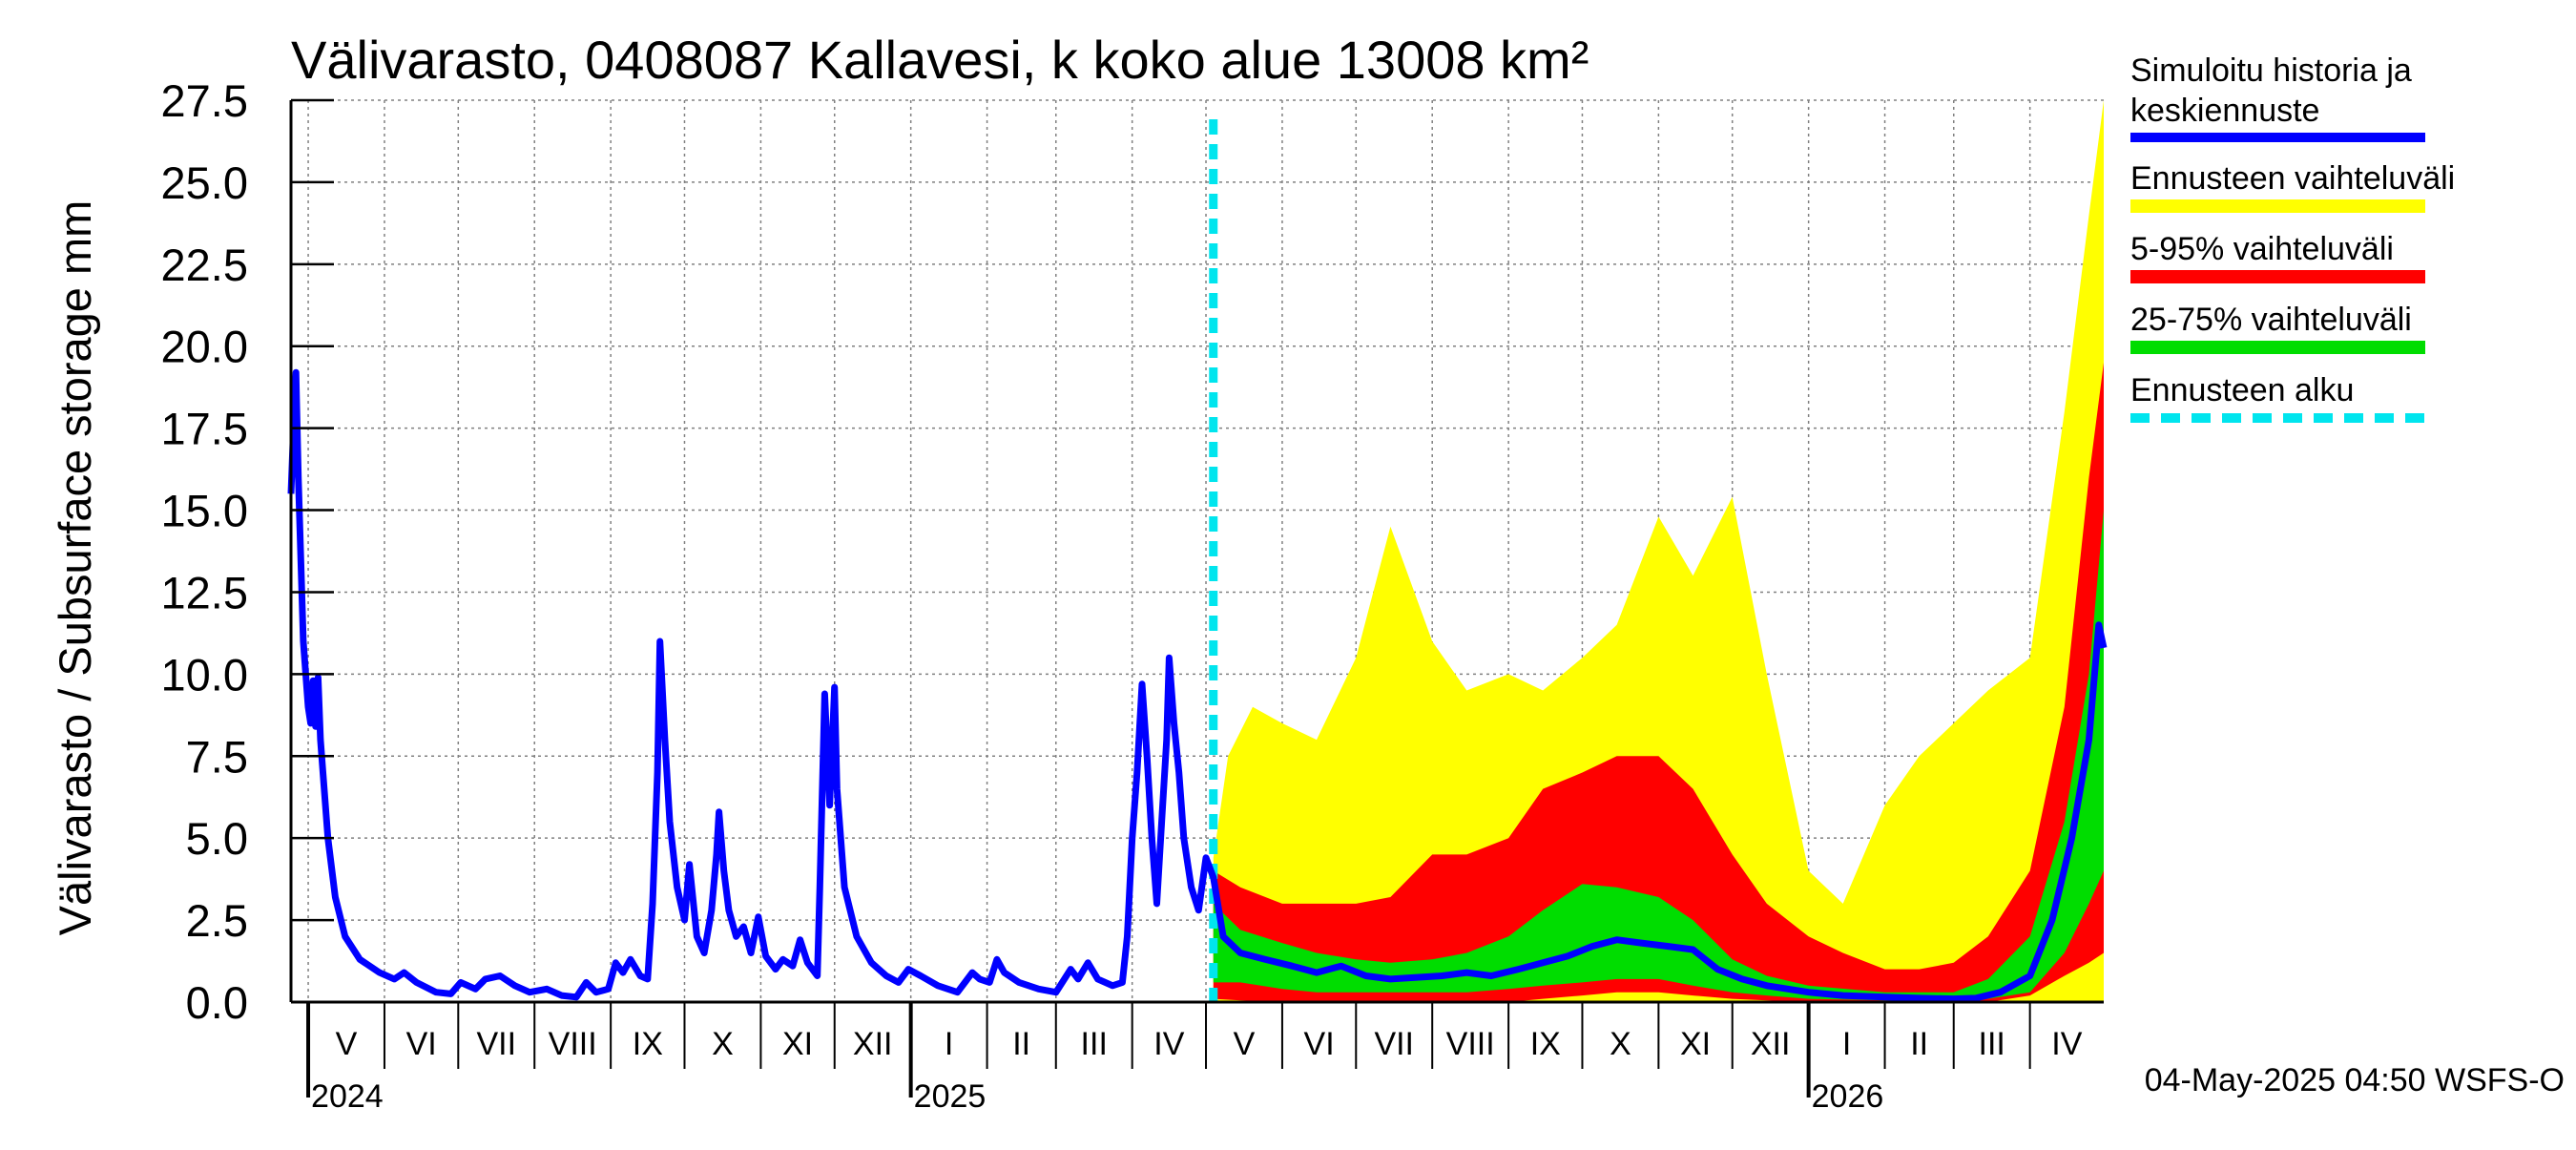 The height and width of the screenshot is (1150, 2576). I want to click on legend-label-history-line2: keskiennuste, so click(2224, 111).